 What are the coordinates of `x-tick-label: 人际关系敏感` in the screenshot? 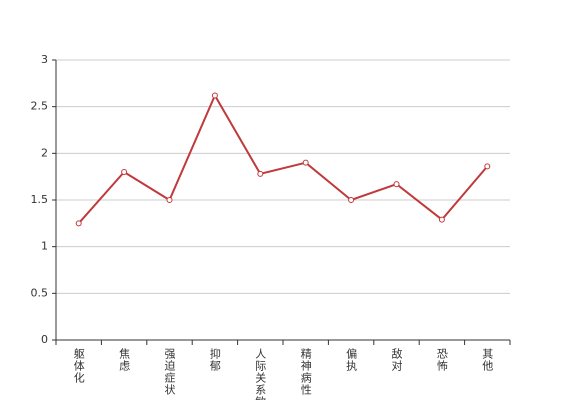 It's located at (260, 374).